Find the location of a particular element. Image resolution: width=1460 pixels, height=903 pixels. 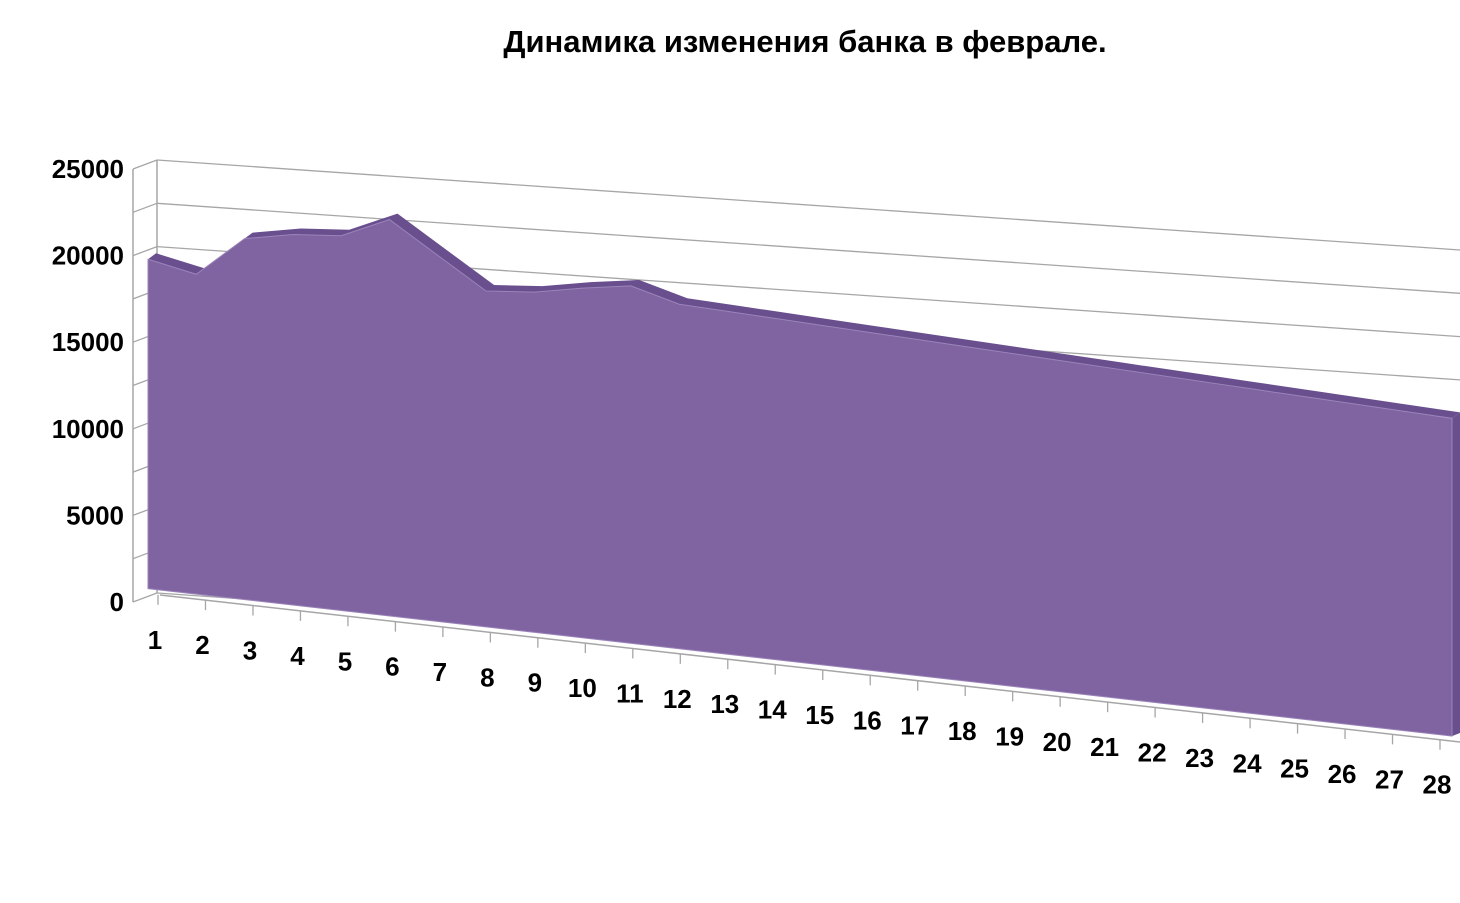

x-tick-label: 6 is located at coordinates (392, 667).